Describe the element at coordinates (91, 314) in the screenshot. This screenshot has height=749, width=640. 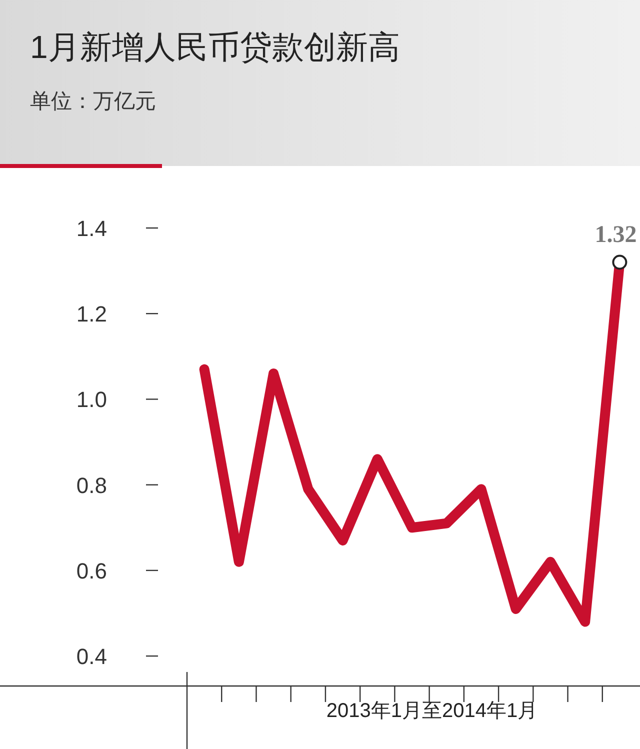
I see `y-tick-label: 1.2` at that location.